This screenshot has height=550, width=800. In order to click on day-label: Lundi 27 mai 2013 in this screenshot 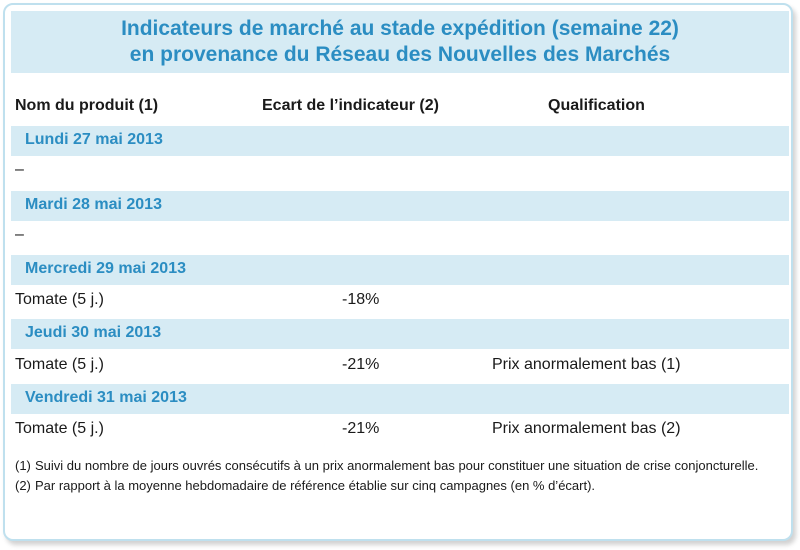, I will do `click(94, 139)`.